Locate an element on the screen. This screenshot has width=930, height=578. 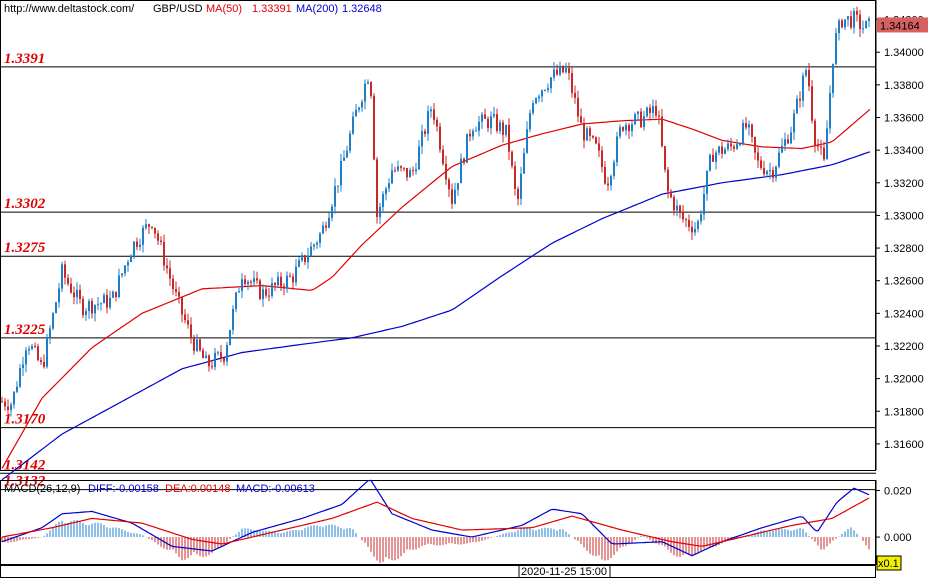
level-label: 1.3391 is located at coordinates (24, 59).